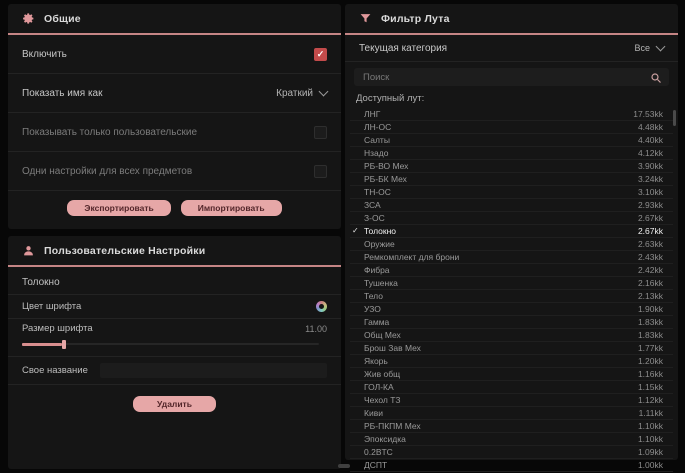 This screenshot has width=685, height=473. What do you see at coordinates (377, 192) in the screenshot?
I see `loot-item-name: ТН-ОС` at bounding box center [377, 192].